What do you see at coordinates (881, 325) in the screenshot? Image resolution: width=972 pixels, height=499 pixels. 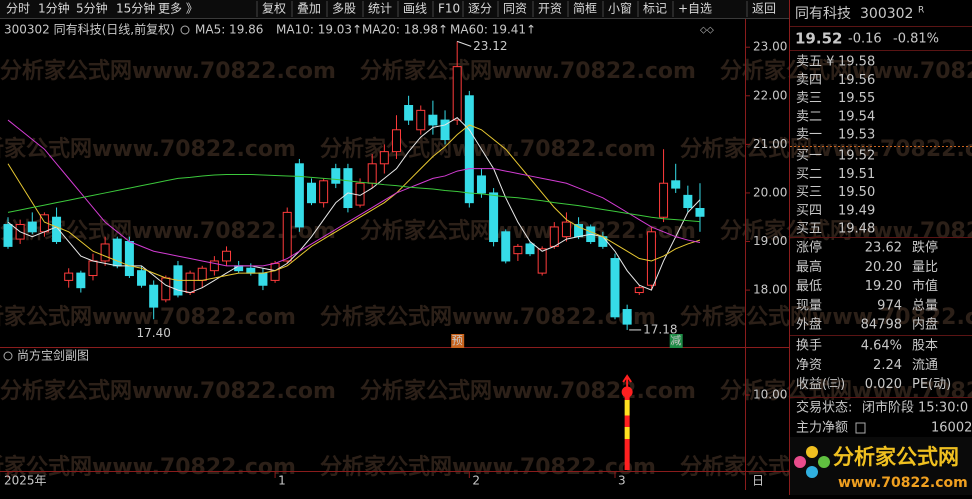 I see `stat-value: 84798` at bounding box center [881, 325].